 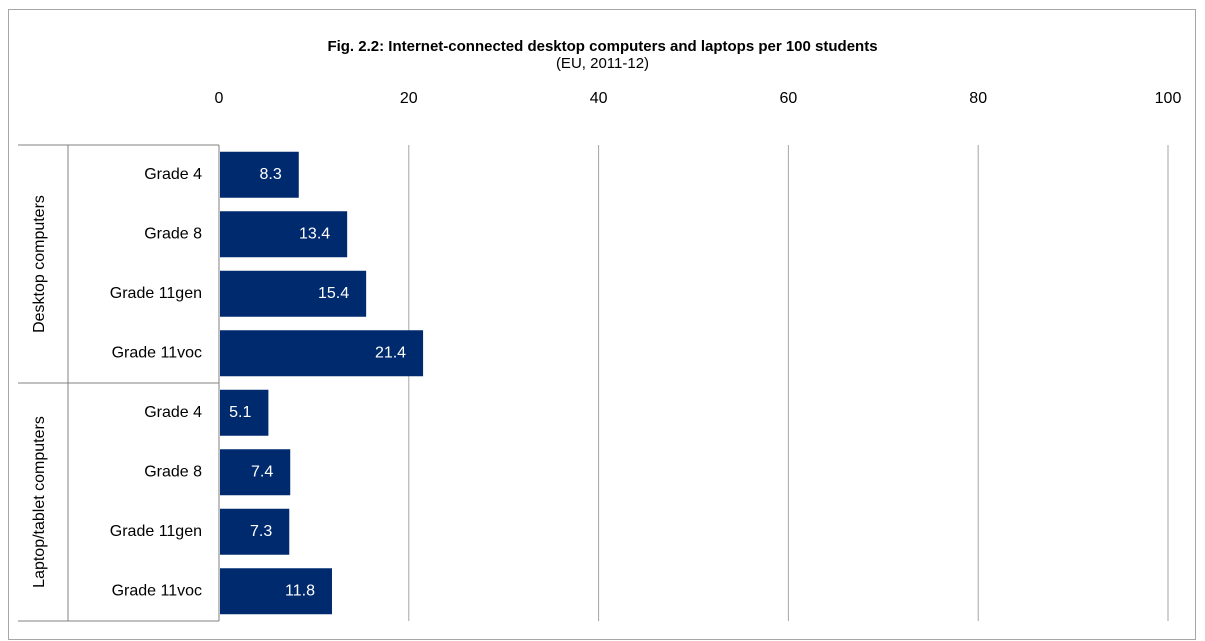 I want to click on x-tick-label: 60, so click(x=789, y=98).